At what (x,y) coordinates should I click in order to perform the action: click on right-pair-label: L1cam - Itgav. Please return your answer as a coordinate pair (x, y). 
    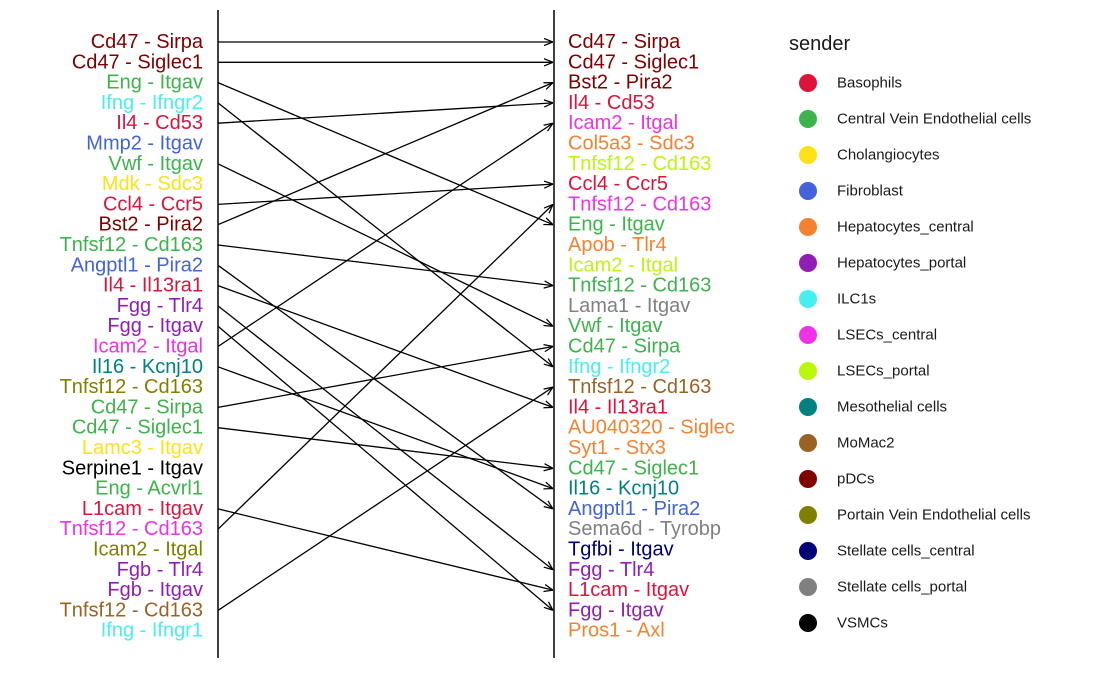
    Looking at the image, I should click on (628, 590).